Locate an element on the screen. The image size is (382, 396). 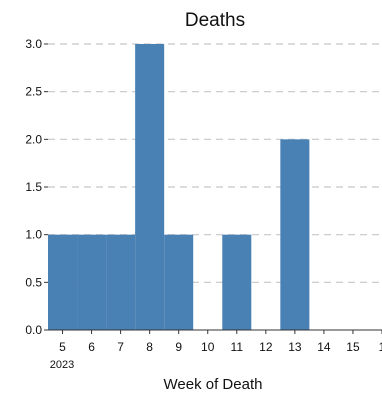
y-tick-label: 2.5 is located at coordinates (33, 92).